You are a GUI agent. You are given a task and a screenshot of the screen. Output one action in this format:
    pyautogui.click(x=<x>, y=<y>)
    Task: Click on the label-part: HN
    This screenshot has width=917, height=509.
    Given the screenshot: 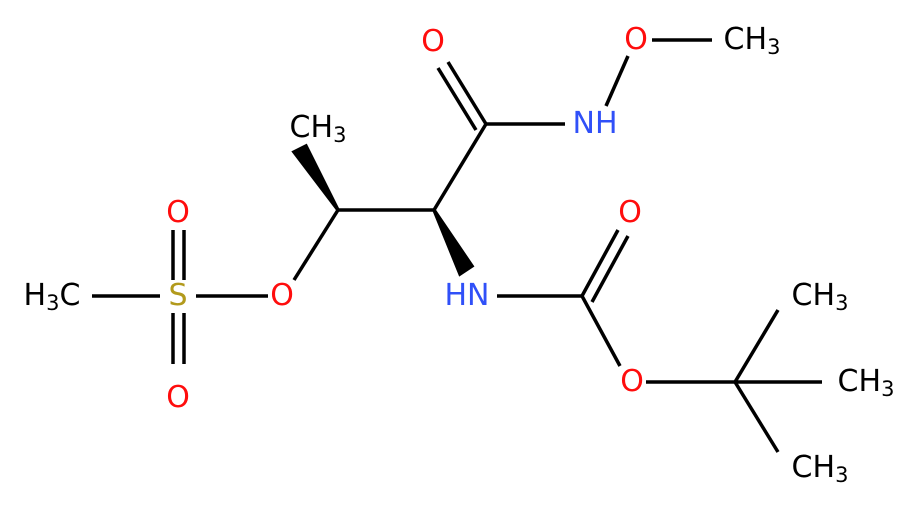 What is the action you would take?
    pyautogui.click(x=467, y=295)
    